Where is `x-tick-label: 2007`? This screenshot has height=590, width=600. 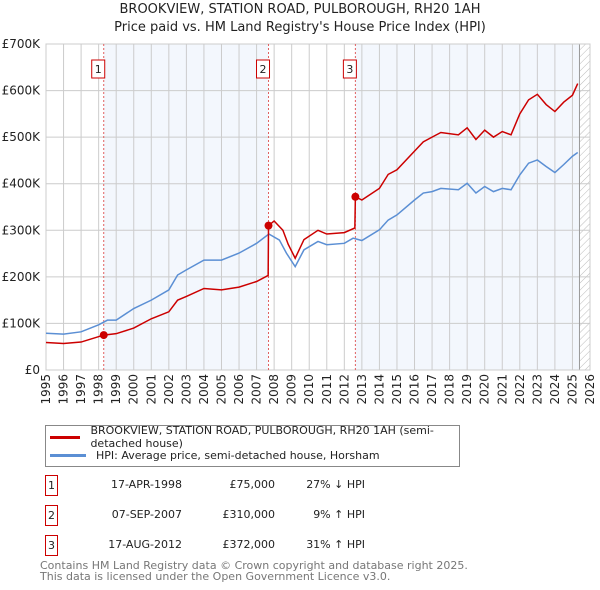 x-tick-label: 2007 is located at coordinates (257, 389).